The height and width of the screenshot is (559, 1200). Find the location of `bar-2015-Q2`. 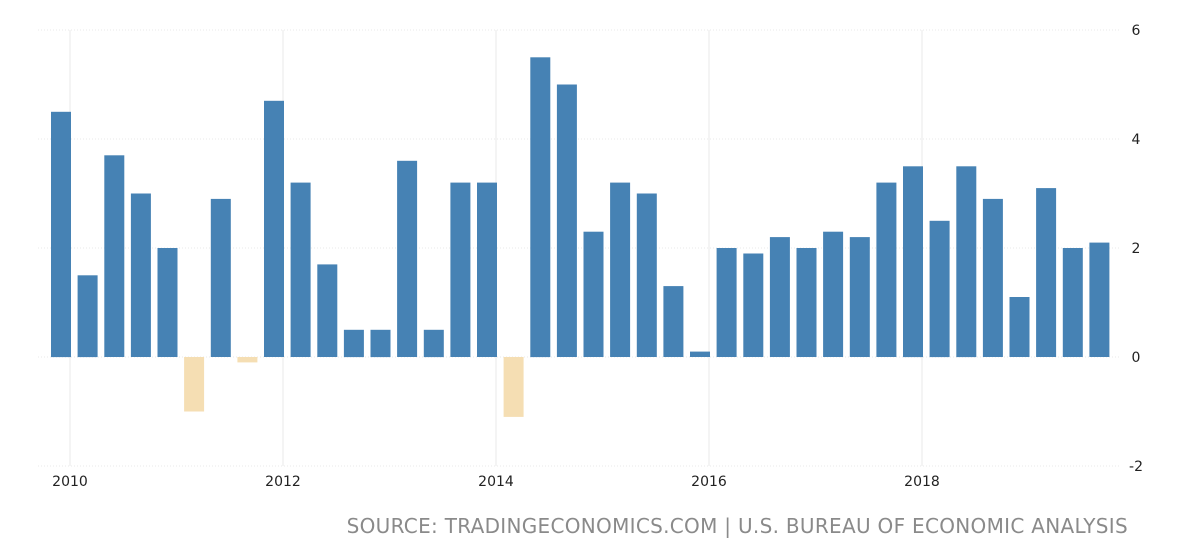

bar-2015-Q2 is located at coordinates (620, 269).